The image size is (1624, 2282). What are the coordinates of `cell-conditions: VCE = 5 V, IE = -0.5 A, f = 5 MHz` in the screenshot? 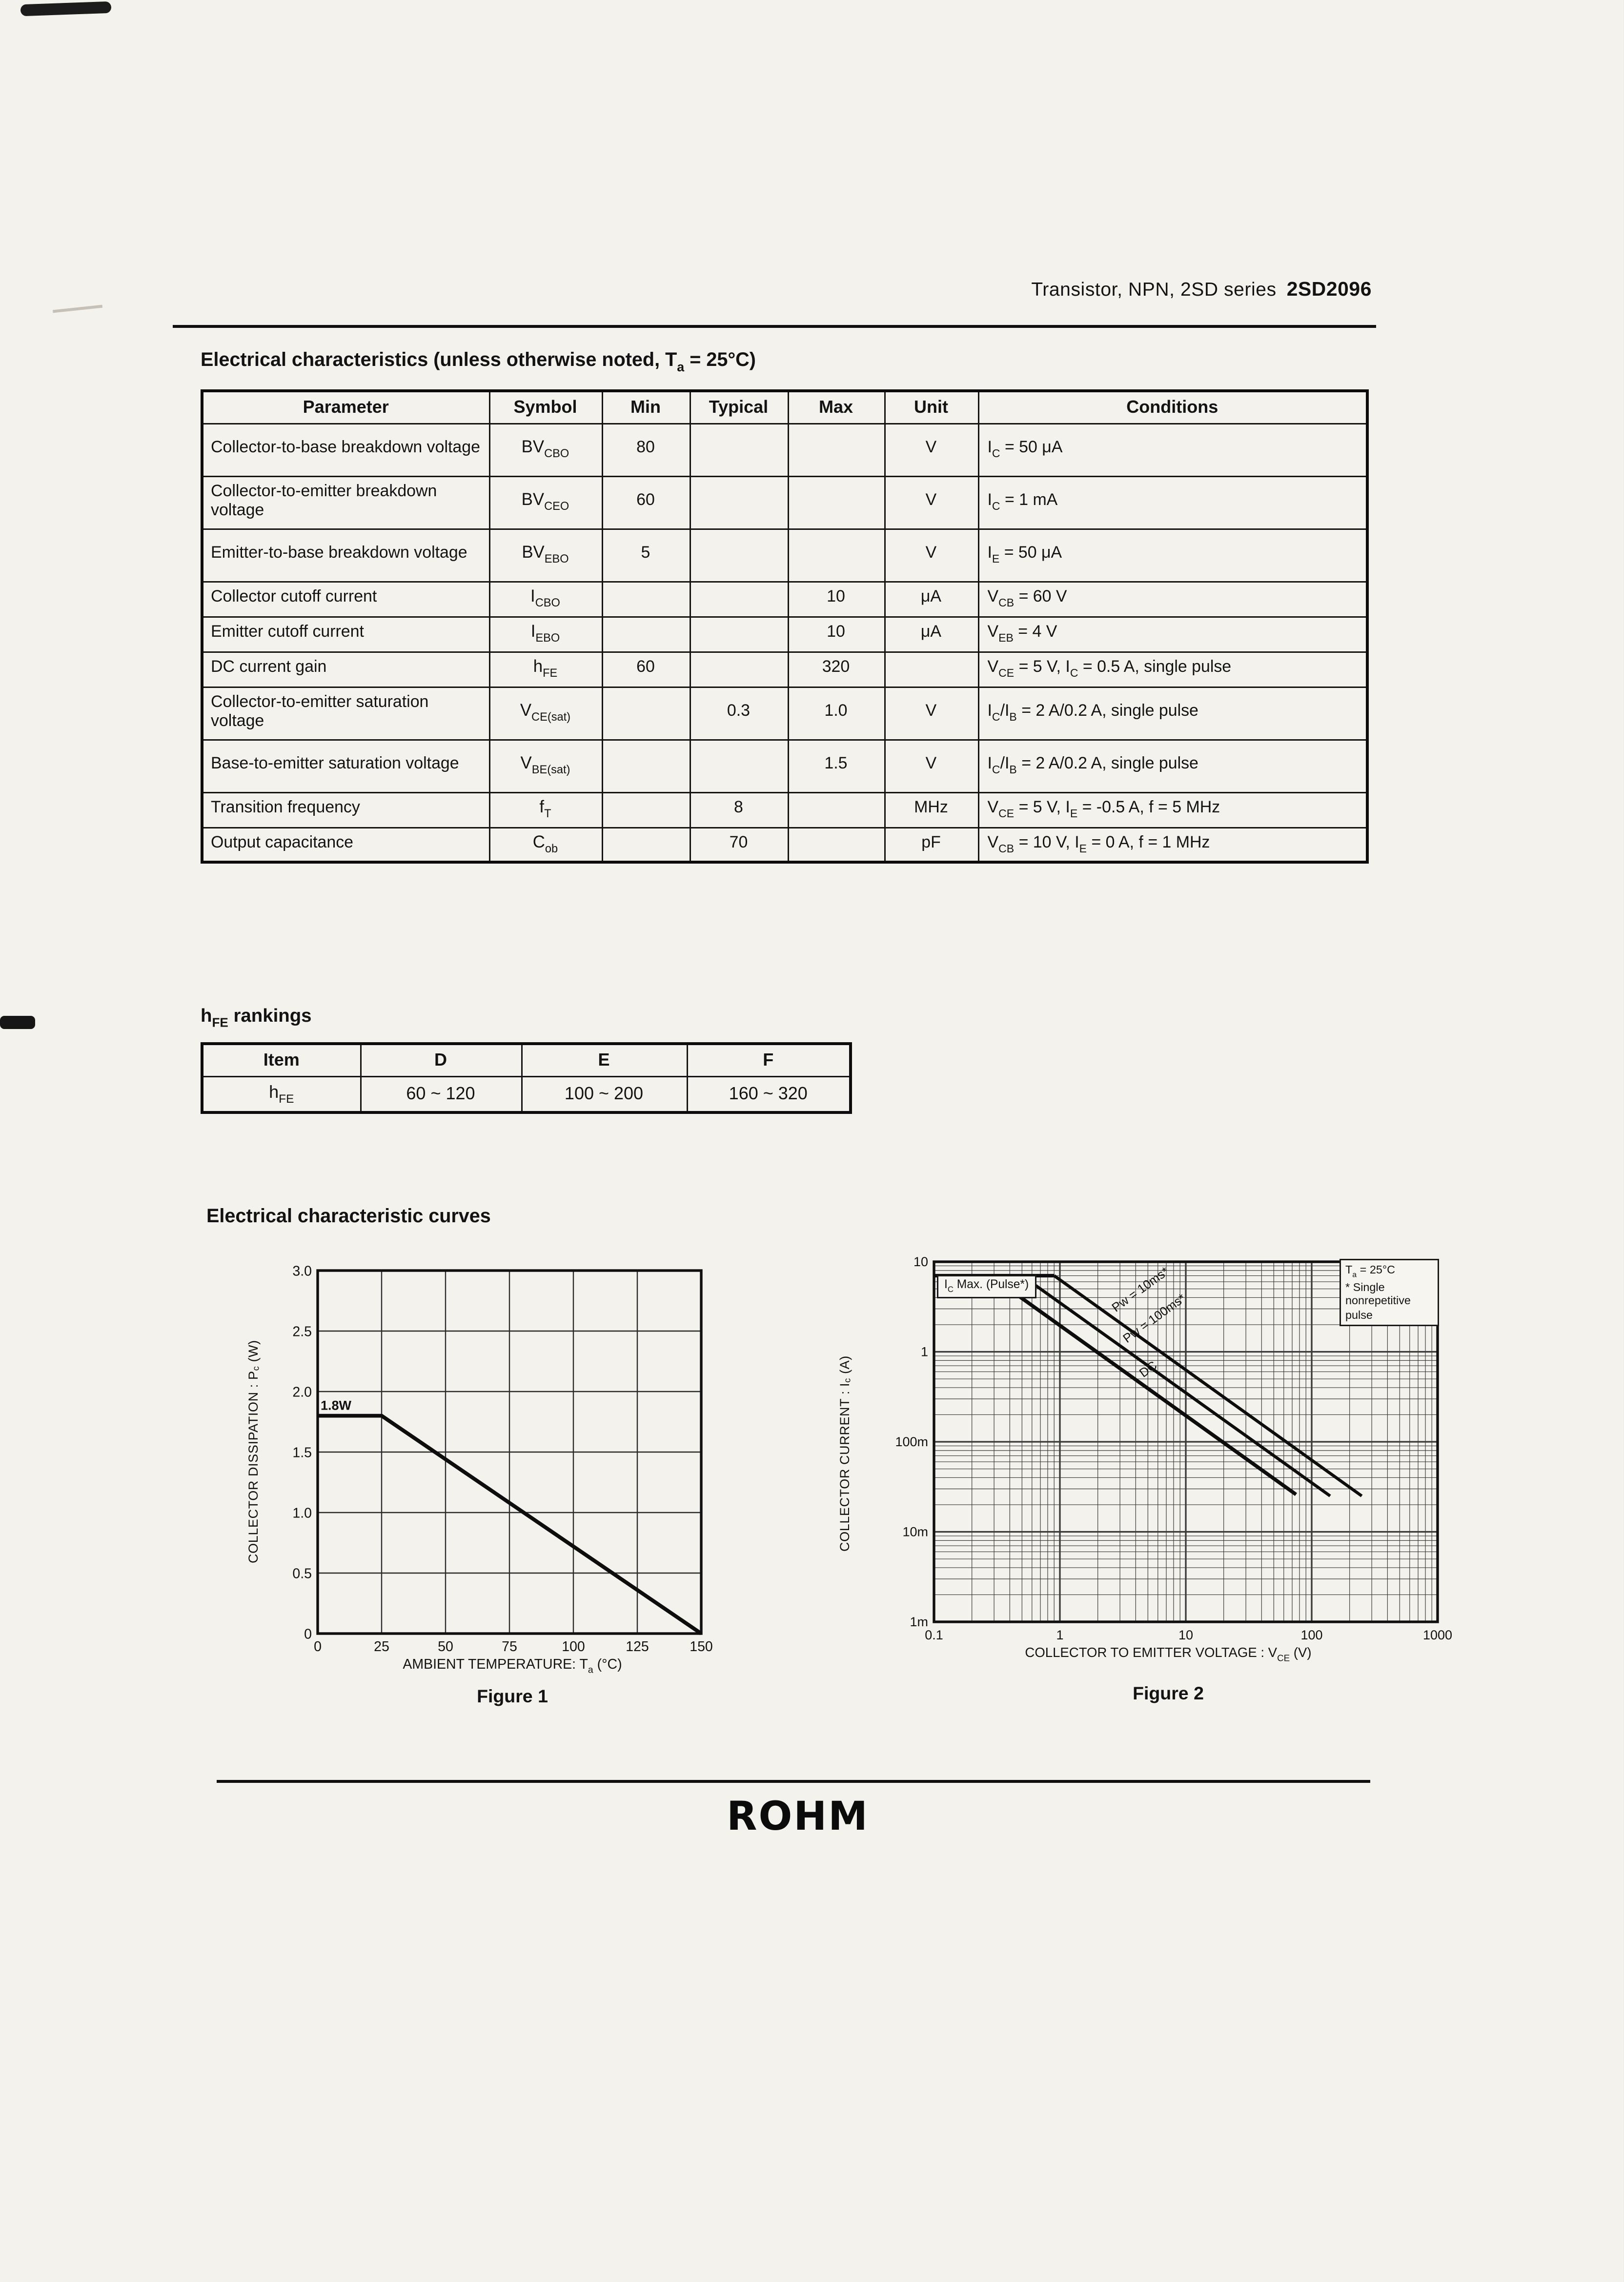 It's located at (1172, 810).